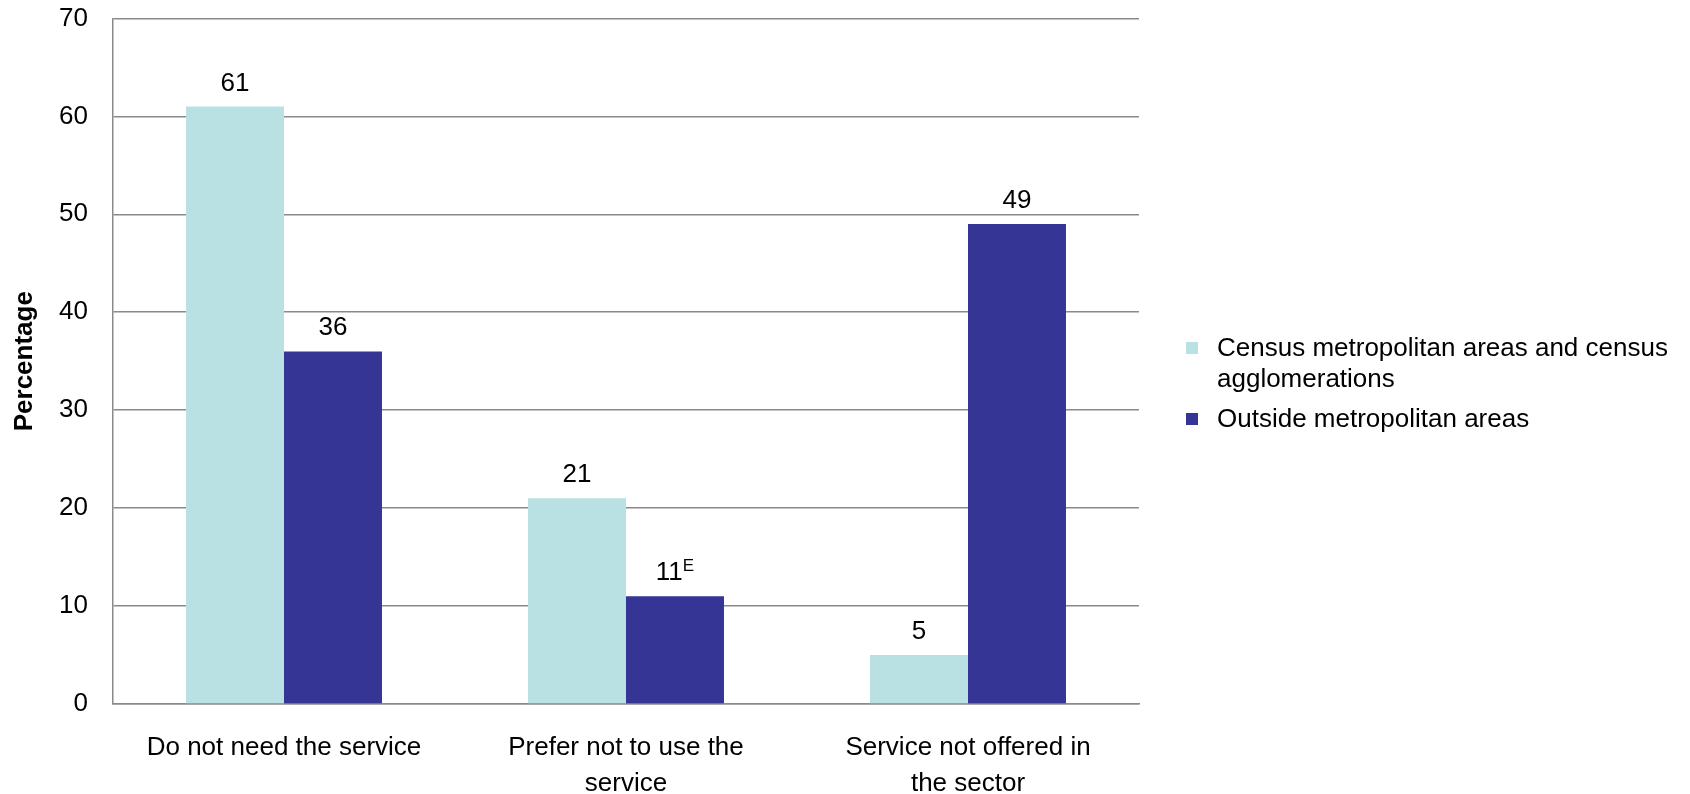 The width and height of the screenshot is (1690, 794). Describe the element at coordinates (968, 762) in the screenshot. I see `x-tick-label: Service not offered in the sector` at that location.